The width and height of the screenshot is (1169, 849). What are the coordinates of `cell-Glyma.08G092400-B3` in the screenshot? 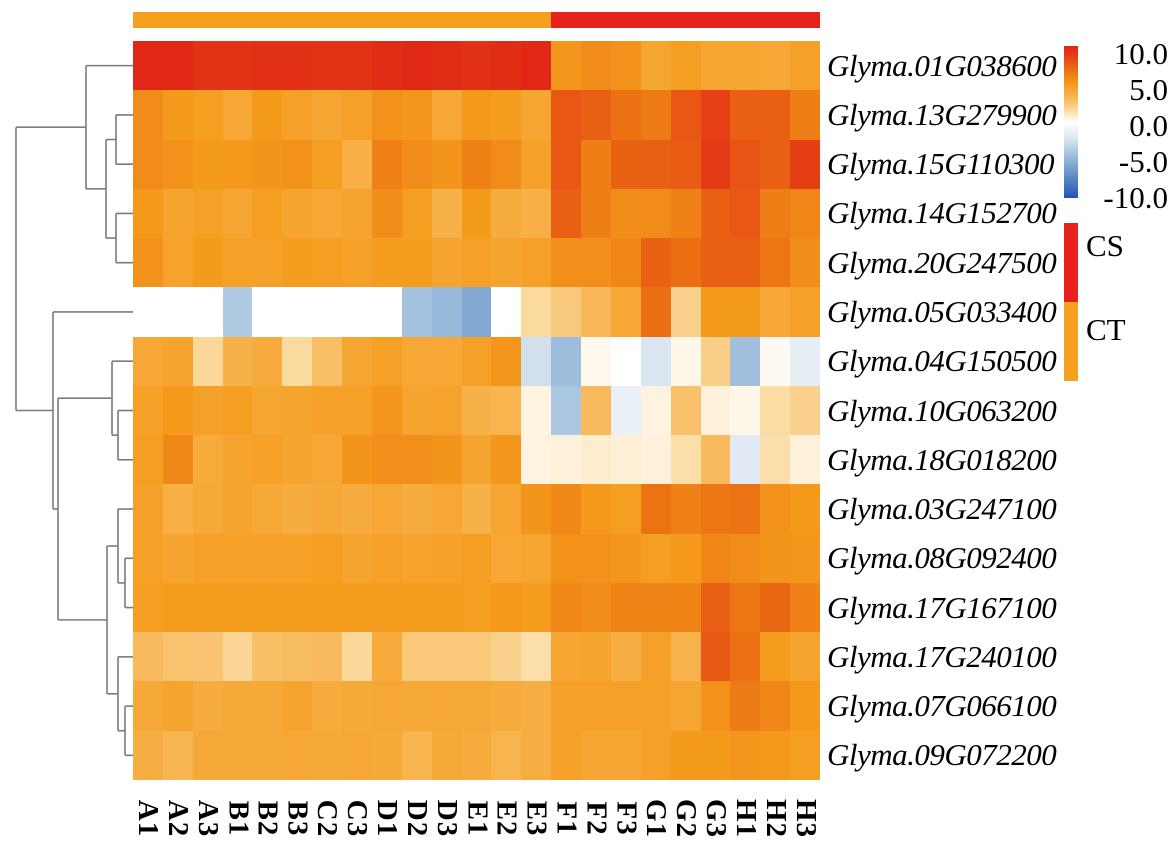 It's located at (297, 558).